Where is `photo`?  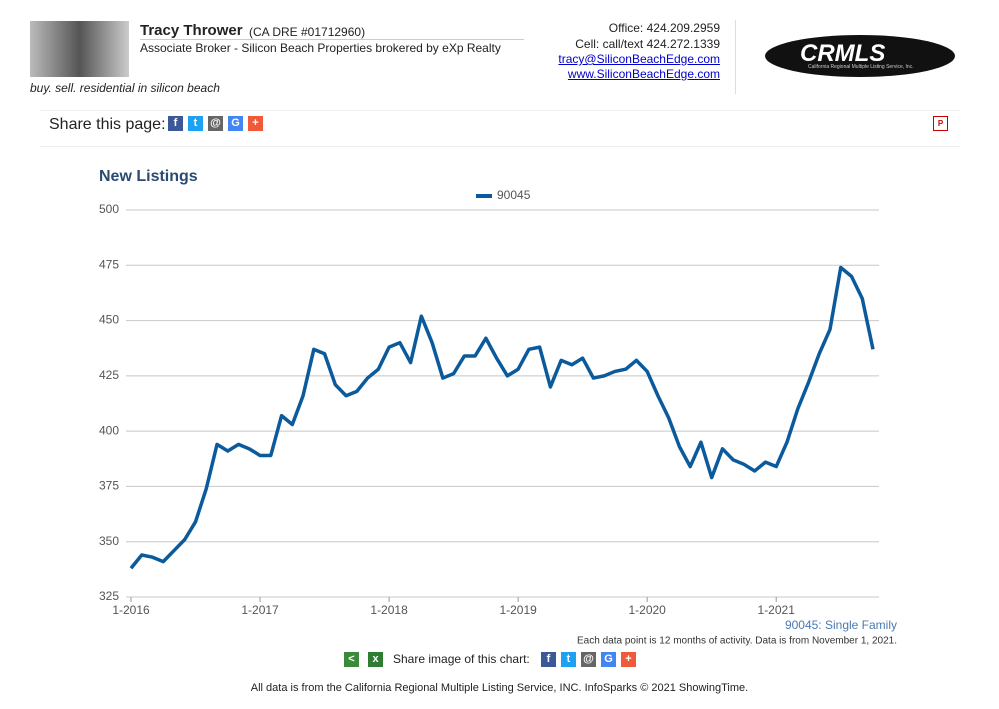
photo is located at coordinates (79, 49).